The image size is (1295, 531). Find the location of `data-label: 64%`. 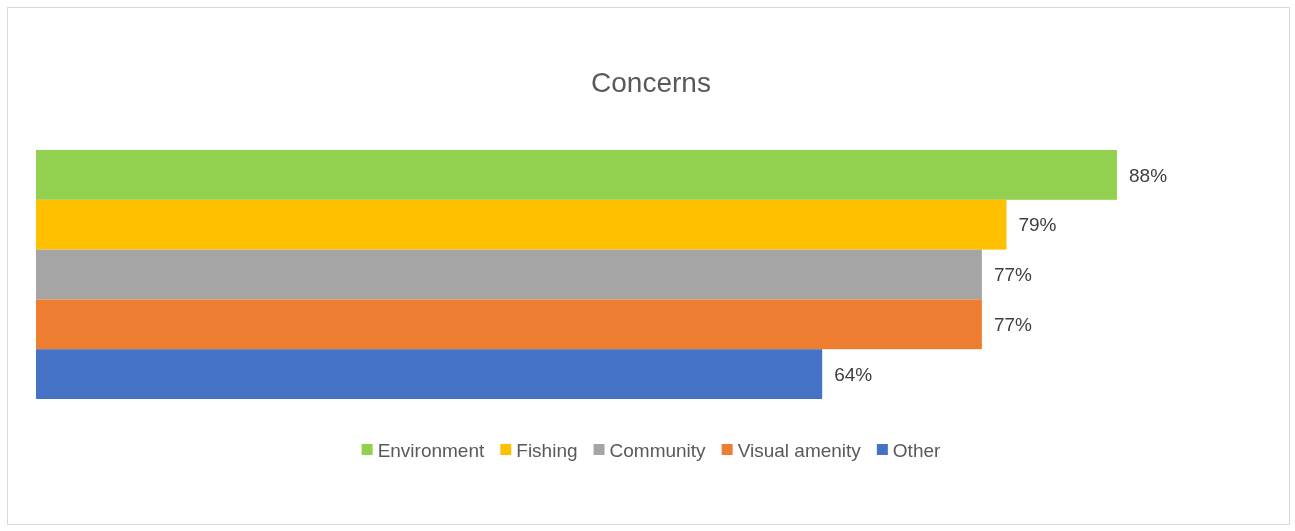

data-label: 64% is located at coordinates (853, 374).